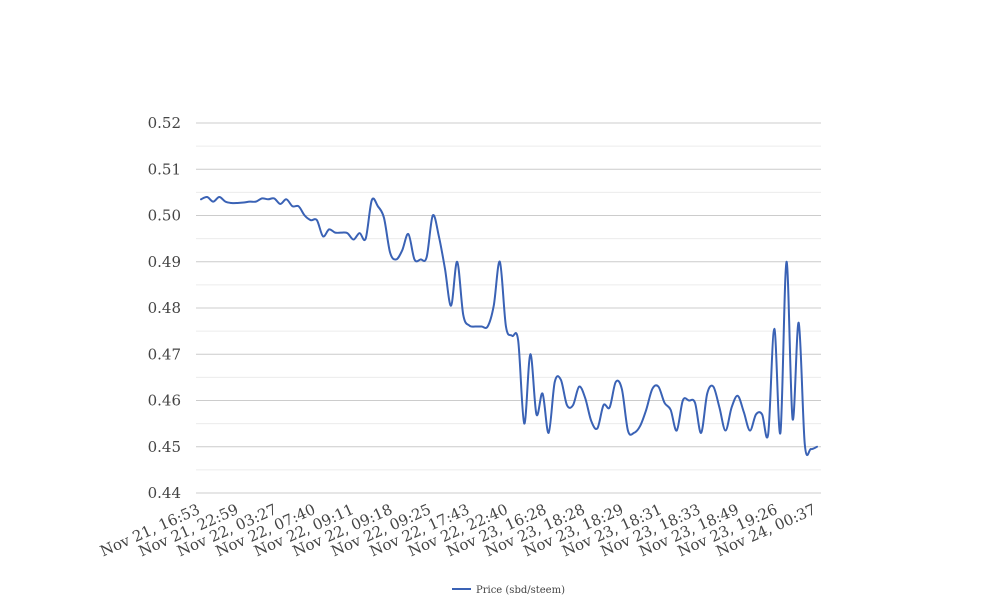 The image size is (1008, 616). I want to click on y-tick-label: 0.49, so click(164, 262).